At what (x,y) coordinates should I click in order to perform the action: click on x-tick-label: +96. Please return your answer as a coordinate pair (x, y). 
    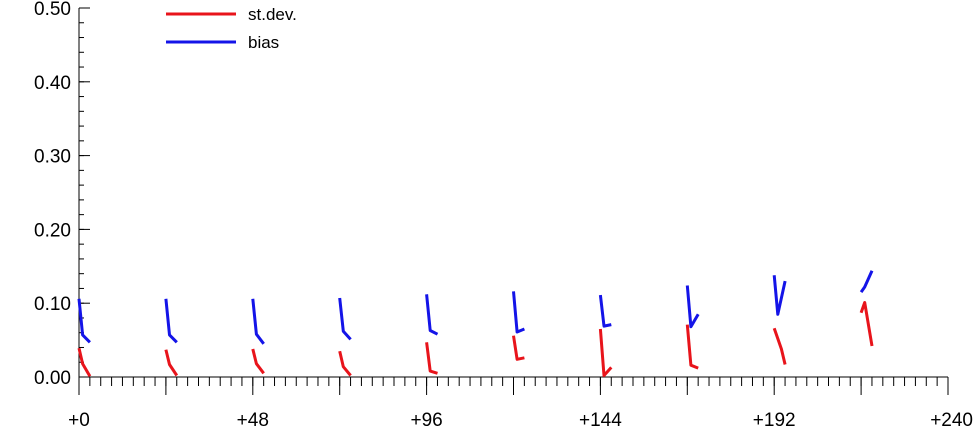
    Looking at the image, I should click on (426, 420).